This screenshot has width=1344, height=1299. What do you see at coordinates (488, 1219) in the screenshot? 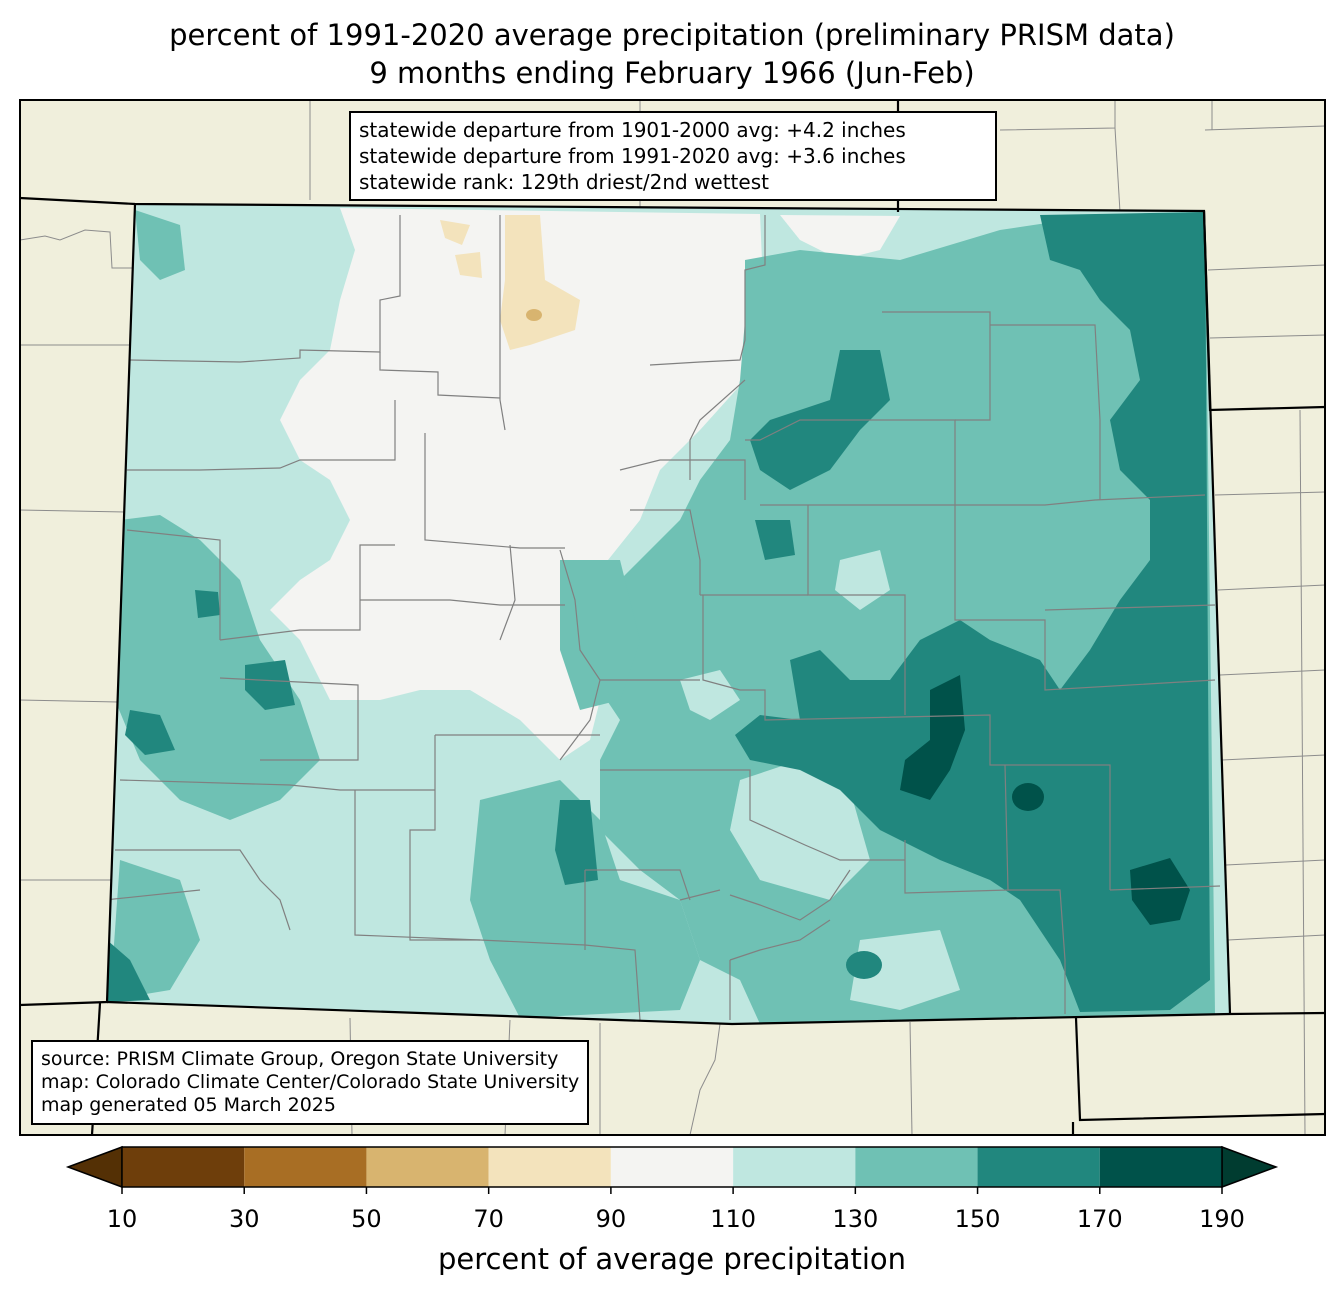
I see `colorbar-tick-label: 70` at bounding box center [488, 1219].